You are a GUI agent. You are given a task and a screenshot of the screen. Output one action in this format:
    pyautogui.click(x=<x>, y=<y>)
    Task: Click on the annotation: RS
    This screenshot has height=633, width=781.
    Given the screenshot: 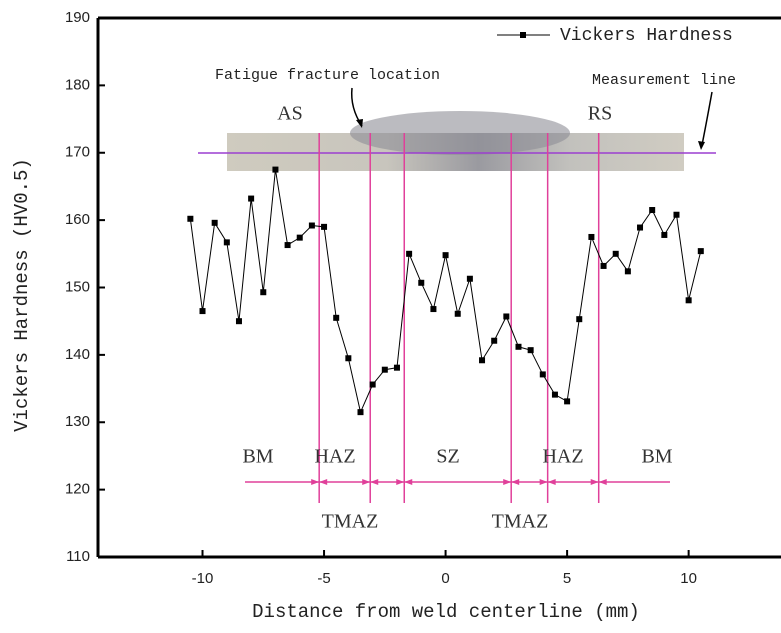 What is the action you would take?
    pyautogui.click(x=600, y=114)
    